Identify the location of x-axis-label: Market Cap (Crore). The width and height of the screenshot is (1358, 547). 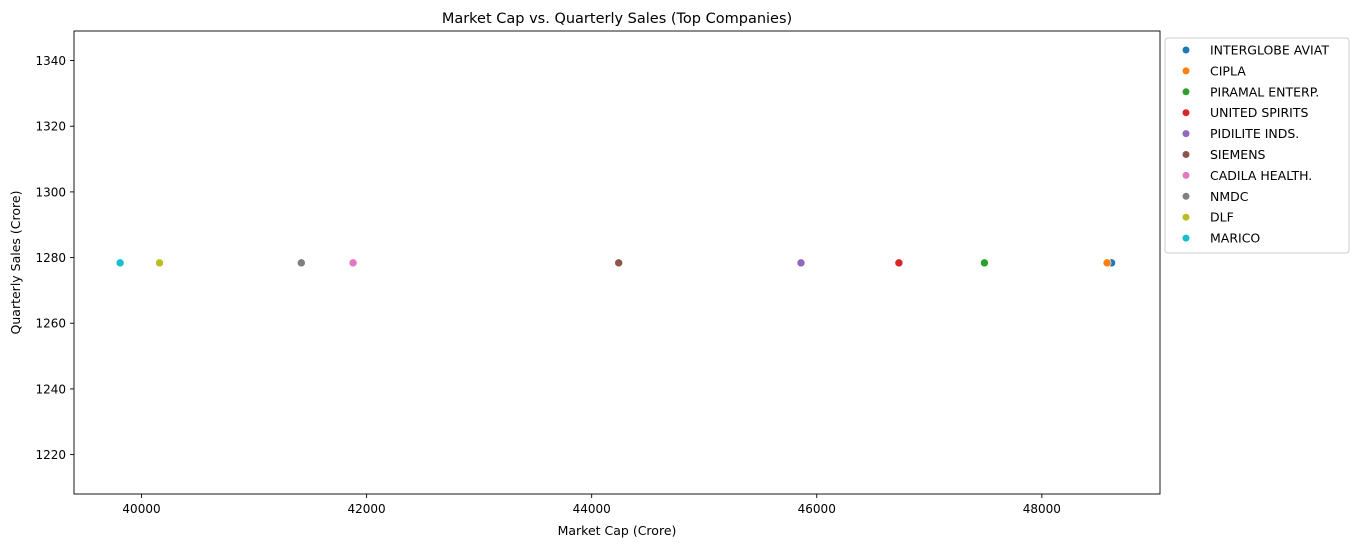
(617, 530).